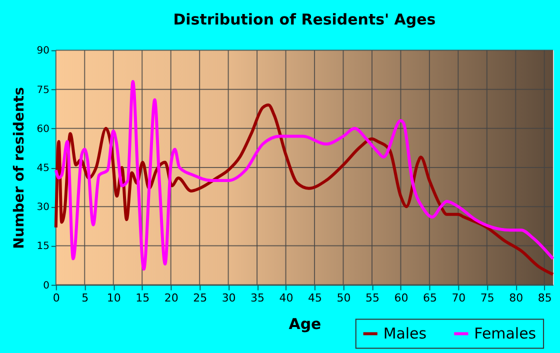 Image resolution: width=560 pixels, height=353 pixels. Describe the element at coordinates (229, 297) in the screenshot. I see `x-tick-label: 30` at that location.